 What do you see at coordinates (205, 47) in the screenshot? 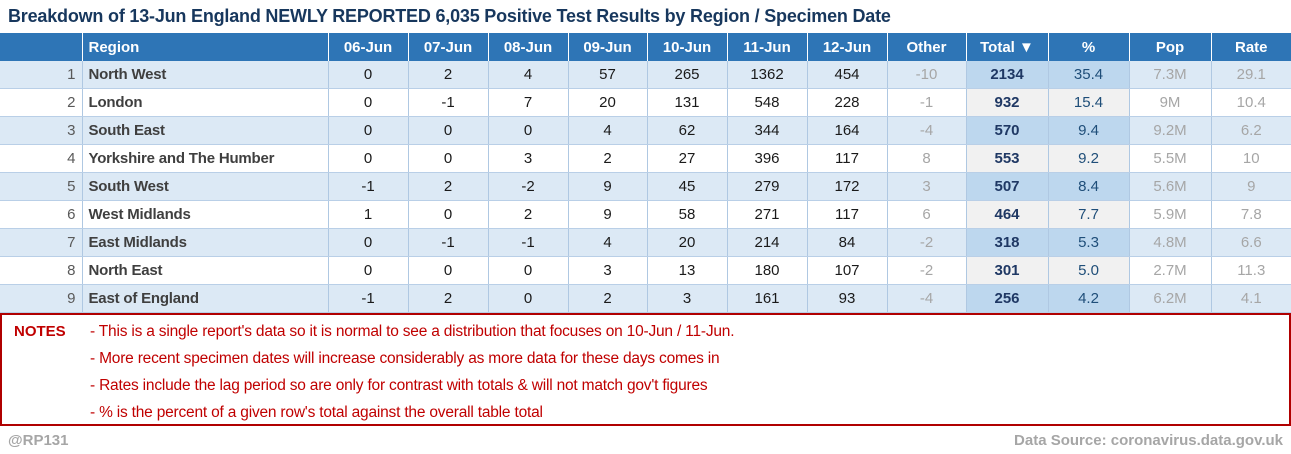
I see `col-region: Region` at bounding box center [205, 47].